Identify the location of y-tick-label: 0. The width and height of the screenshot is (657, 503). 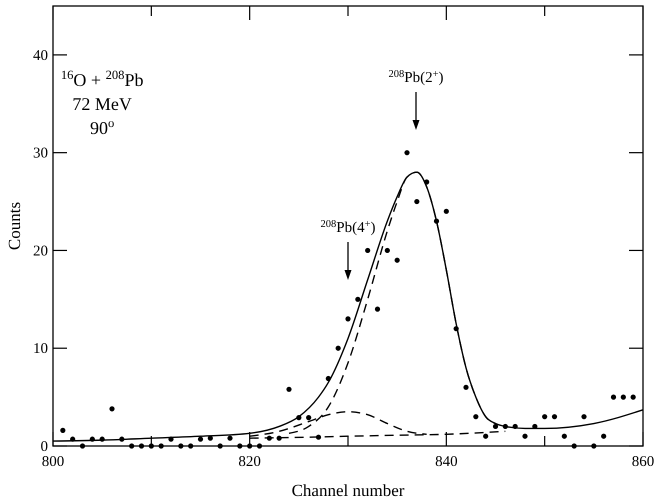
(44, 447).